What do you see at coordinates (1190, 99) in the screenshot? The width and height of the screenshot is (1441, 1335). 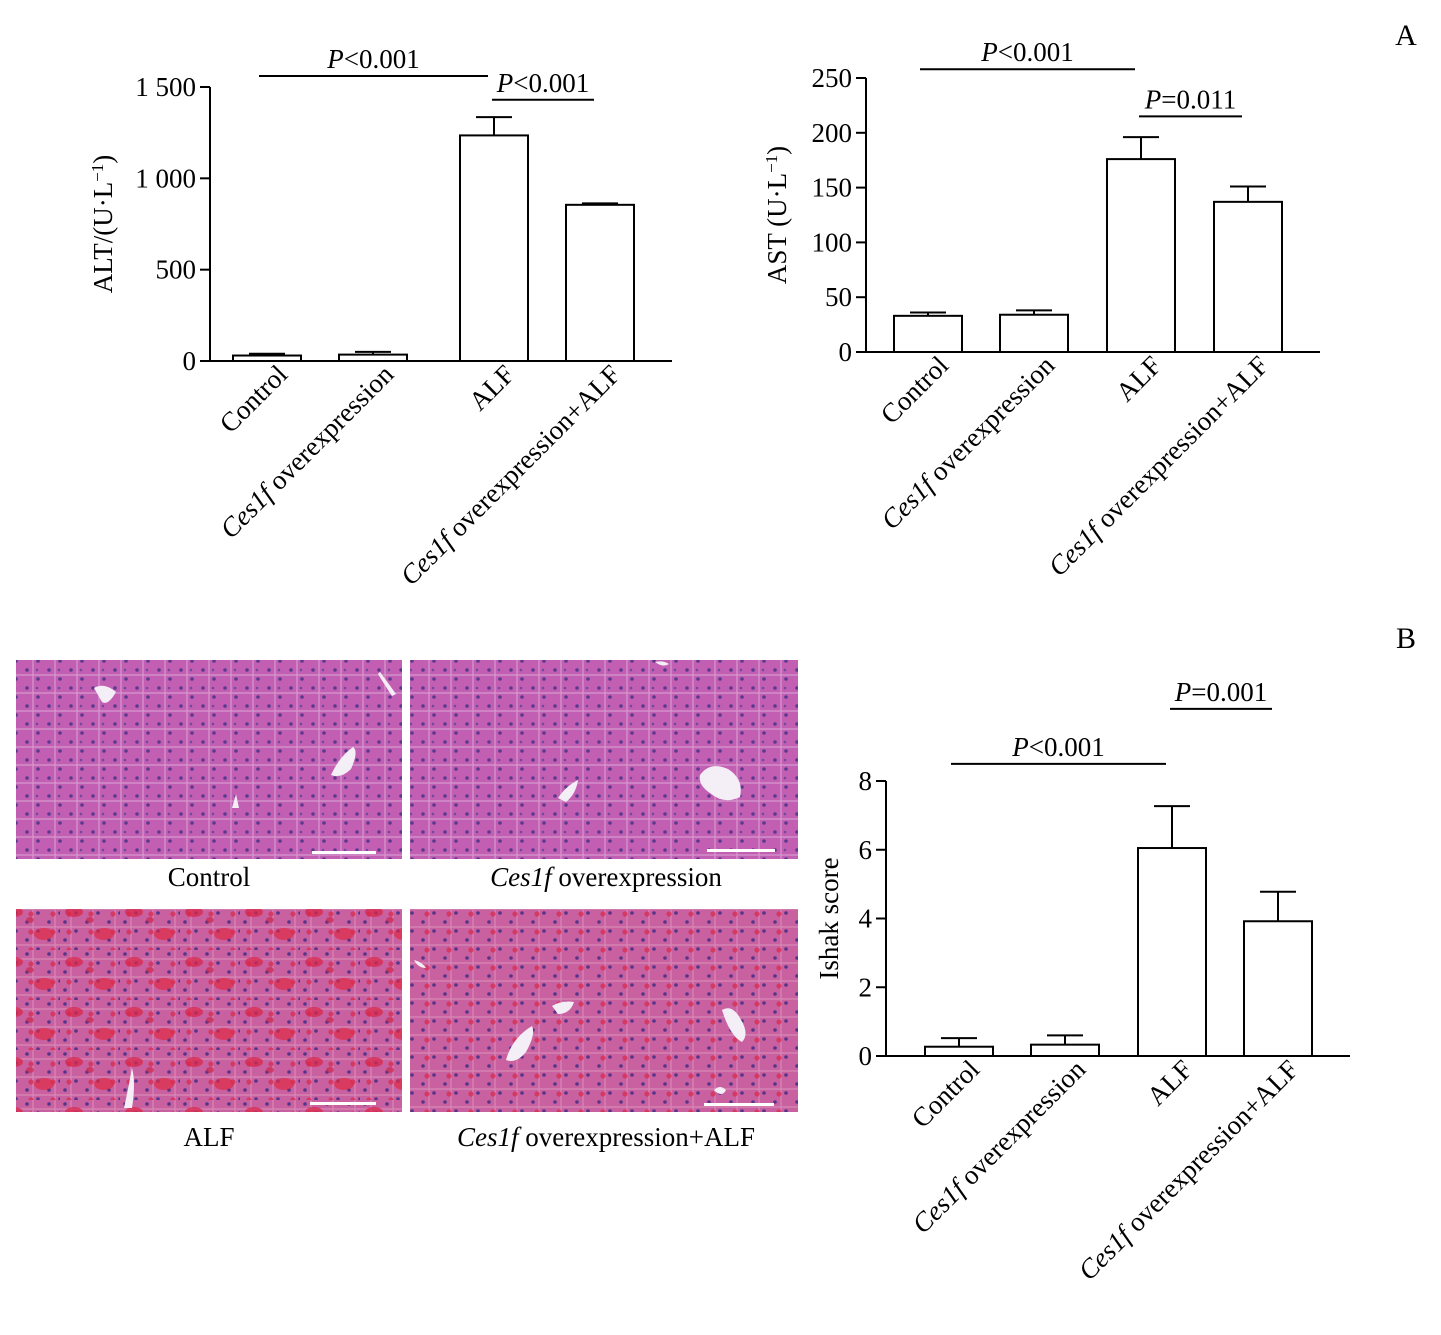 I see `significance-label: P=0.011` at bounding box center [1190, 99].